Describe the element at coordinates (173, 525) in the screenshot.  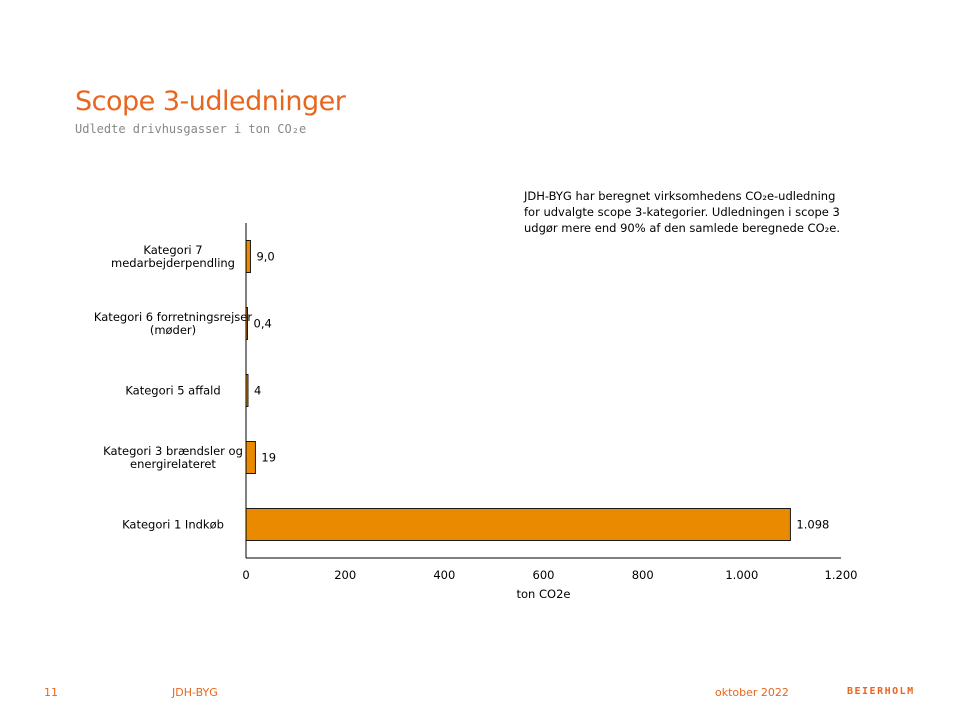
I see `category-label: Kategori 1 Indkøb` at that location.